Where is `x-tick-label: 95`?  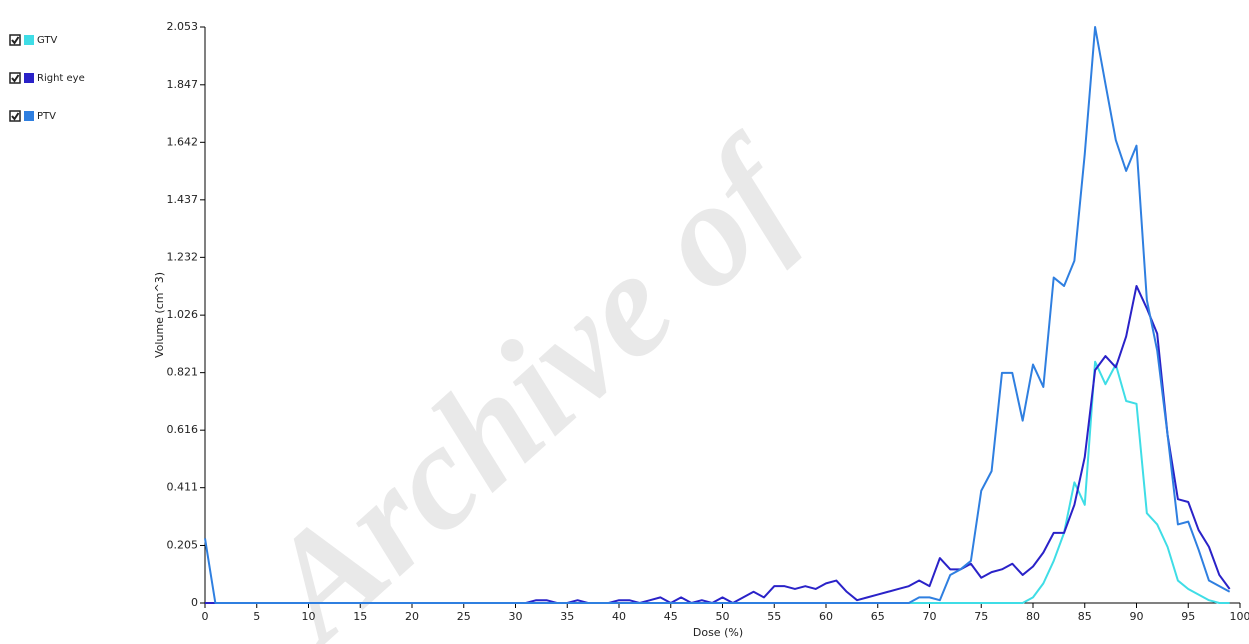 x-tick-label: 95 is located at coordinates (1188, 616).